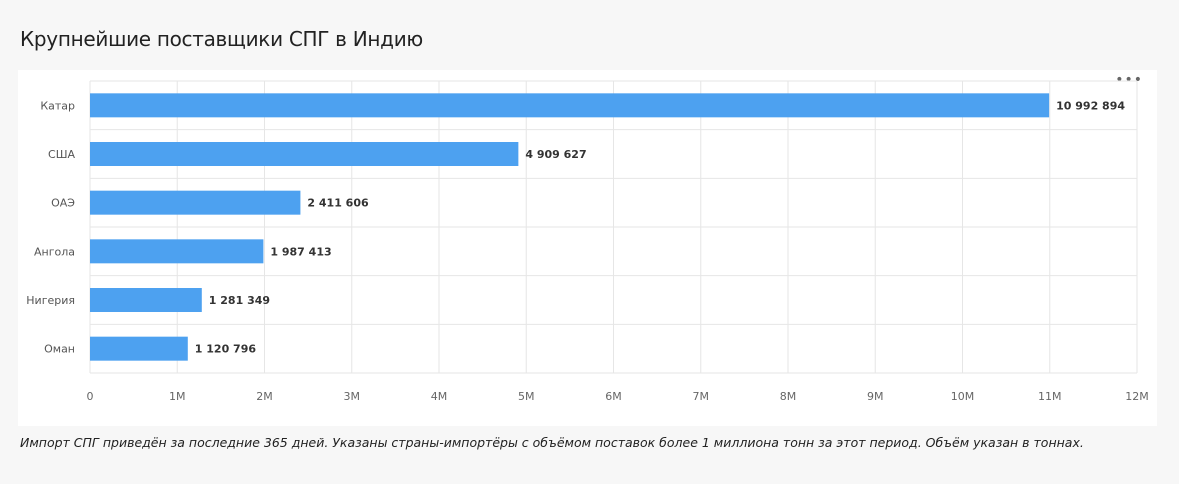 Image resolution: width=1179 pixels, height=484 pixels. Describe the element at coordinates (63, 203) in the screenshot. I see `category-label: ОАЭ` at that location.